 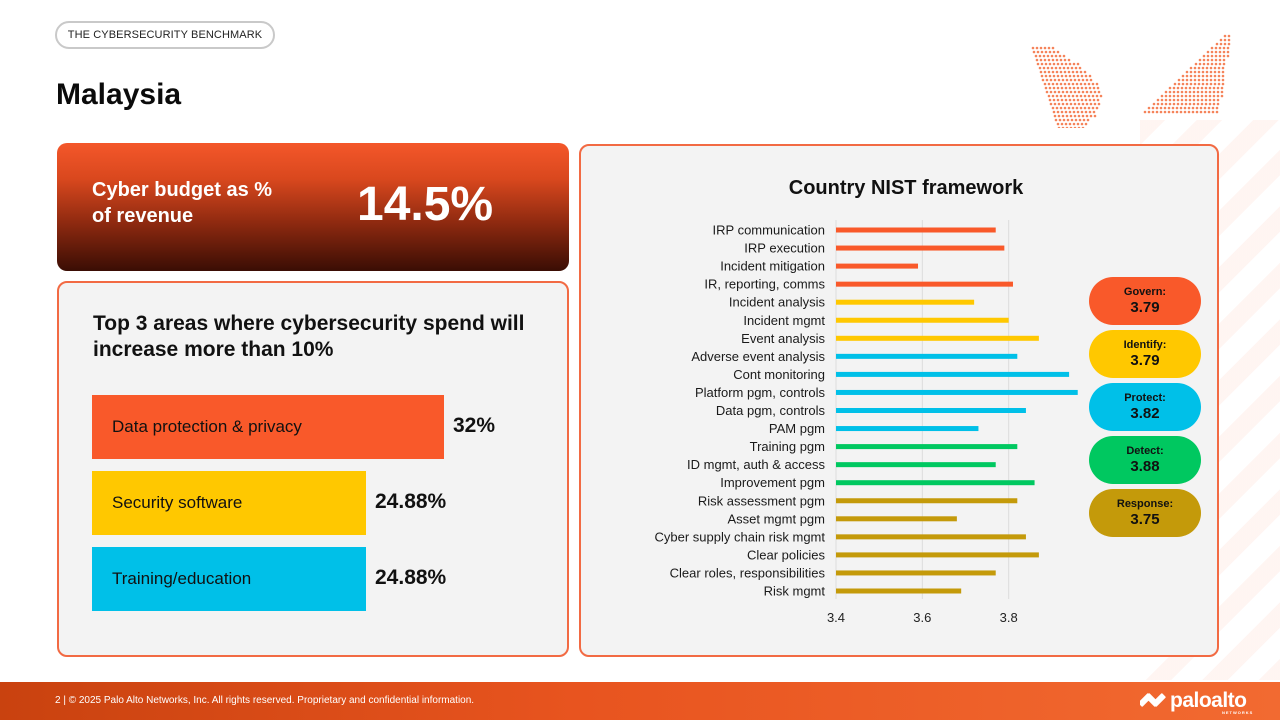 I want to click on pill-name: Detect:, so click(x=1145, y=451).